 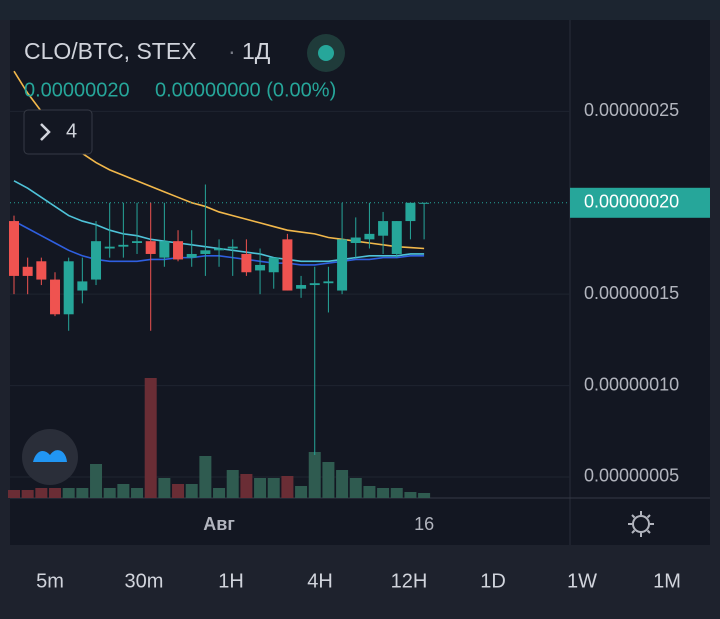 I want to click on y-tick-label: 0.00000025, so click(x=631, y=110).